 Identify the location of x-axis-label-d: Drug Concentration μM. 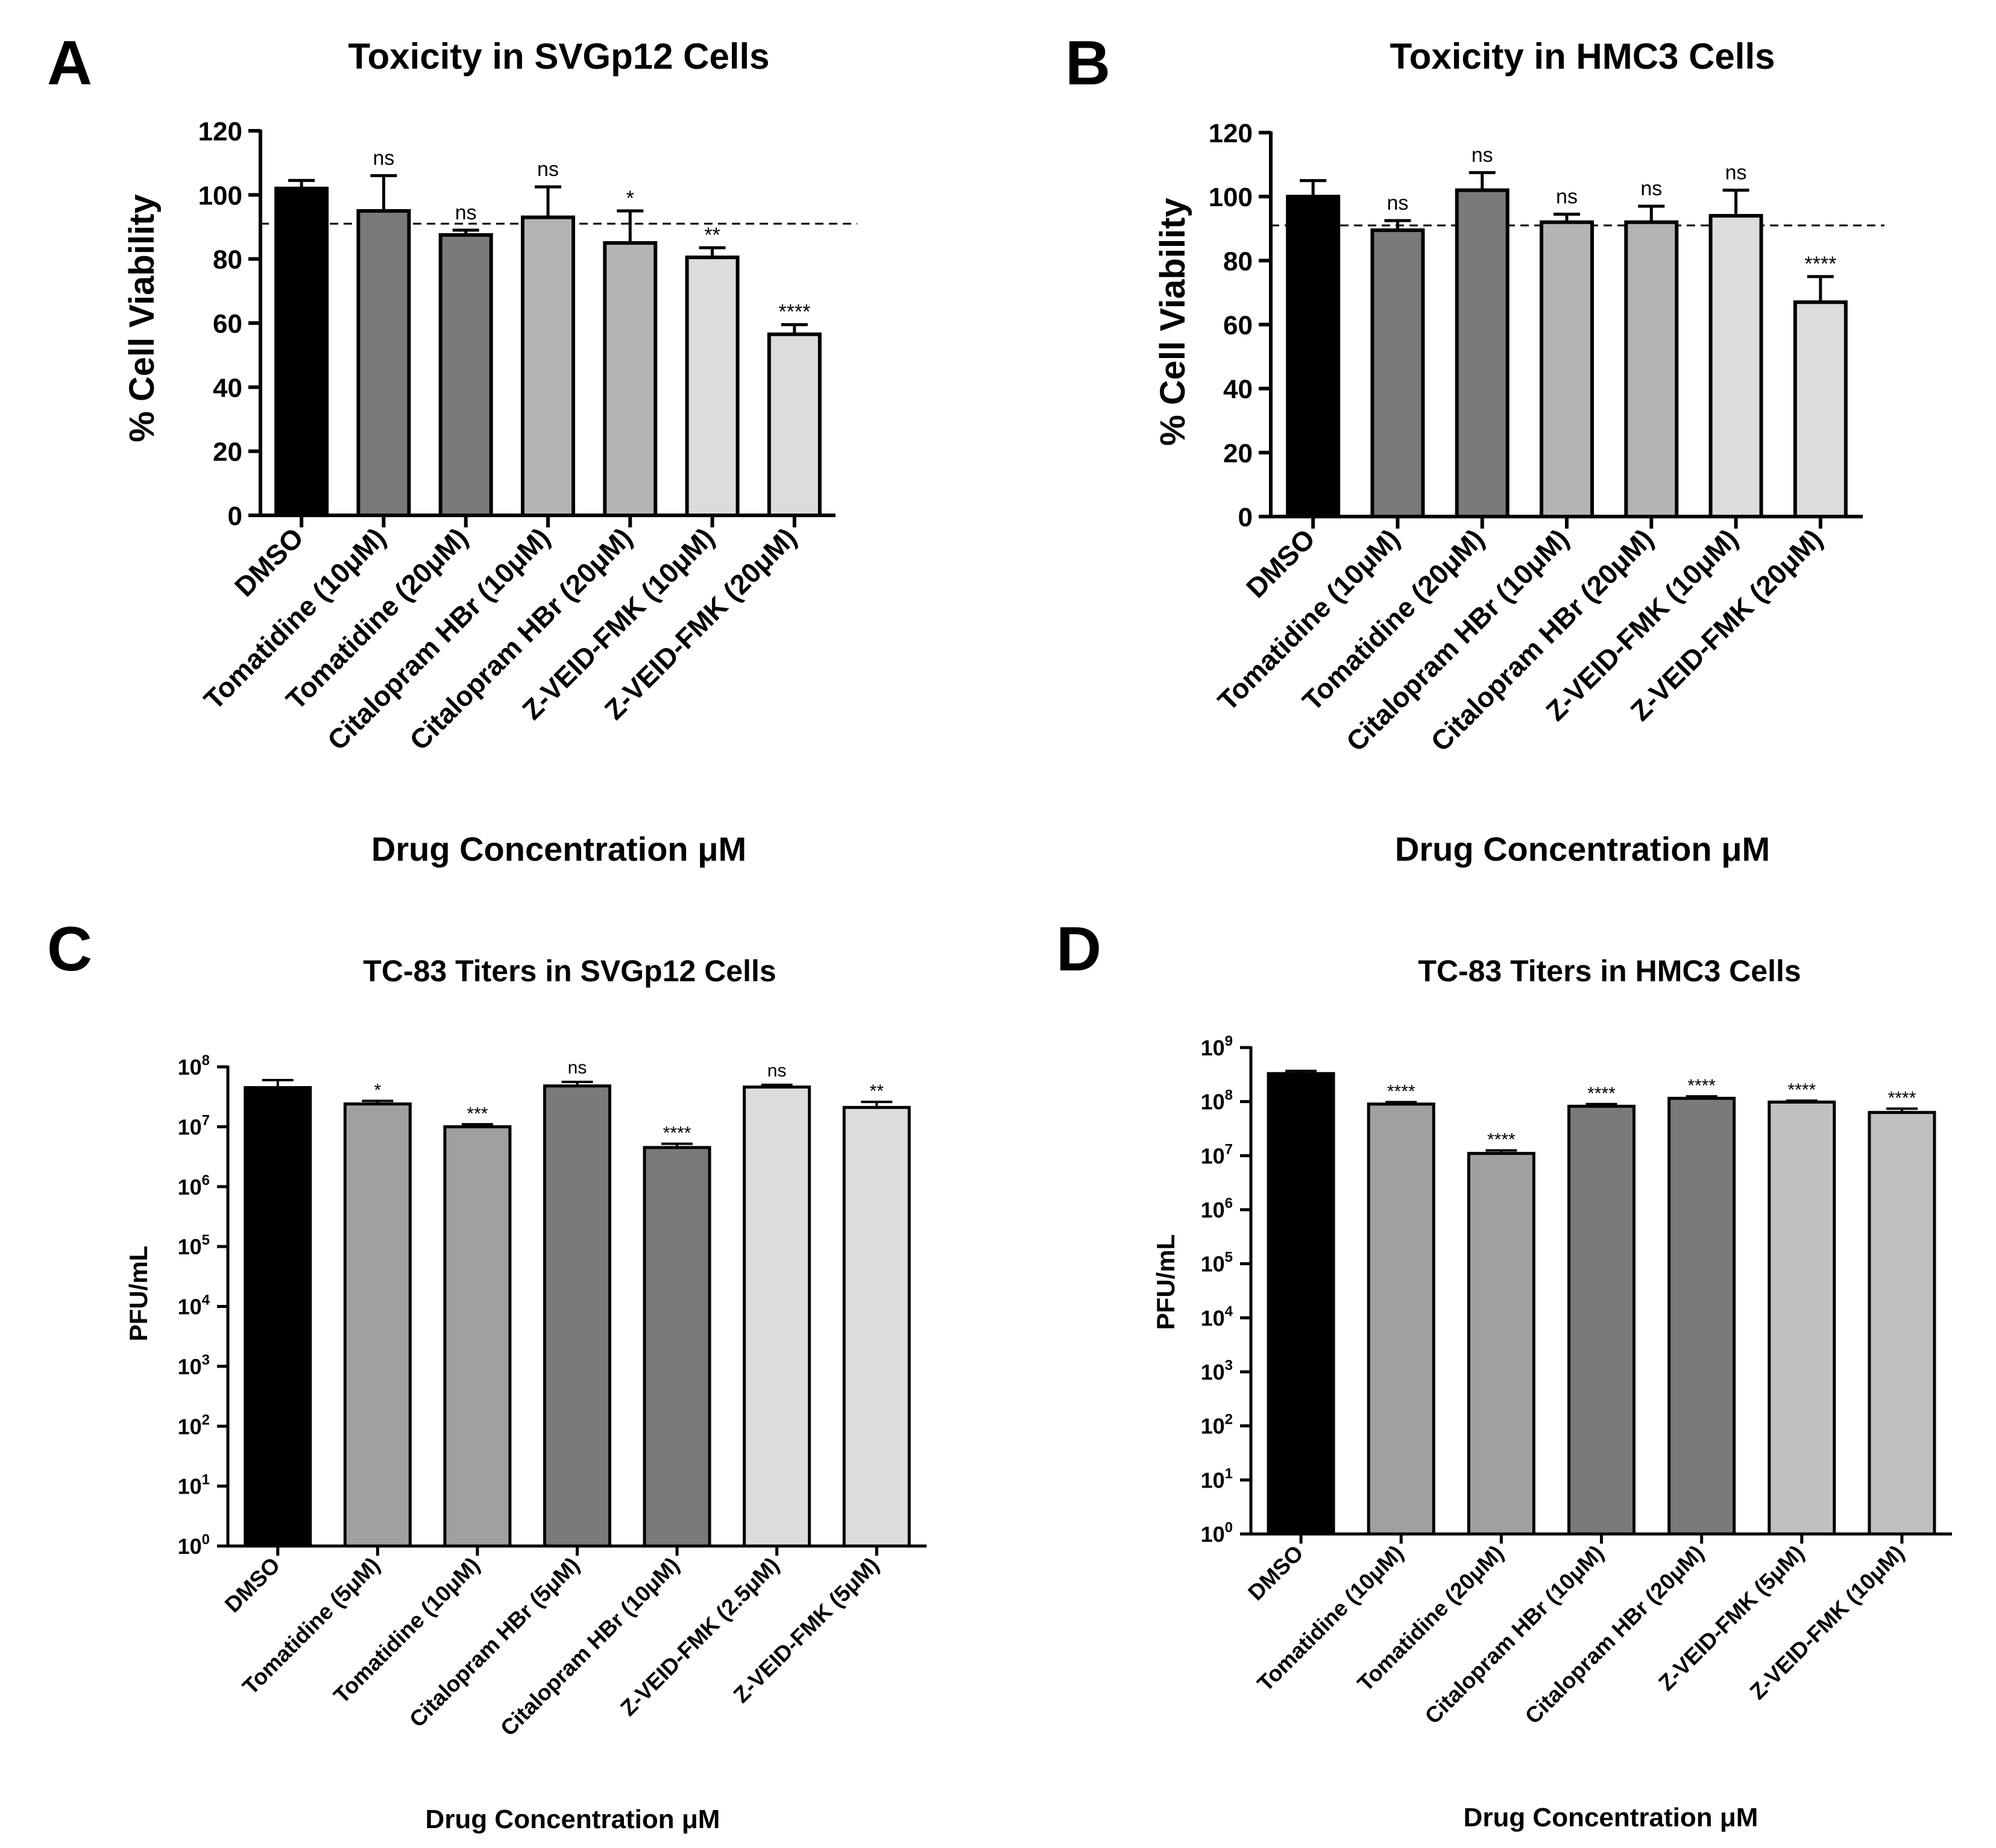
(1611, 1817).